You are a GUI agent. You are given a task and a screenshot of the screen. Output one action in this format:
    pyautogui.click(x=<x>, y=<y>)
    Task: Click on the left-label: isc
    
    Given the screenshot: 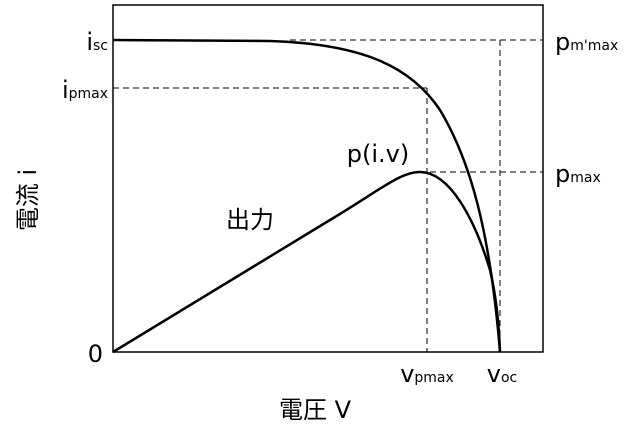 What is the action you would take?
    pyautogui.click(x=97, y=42)
    